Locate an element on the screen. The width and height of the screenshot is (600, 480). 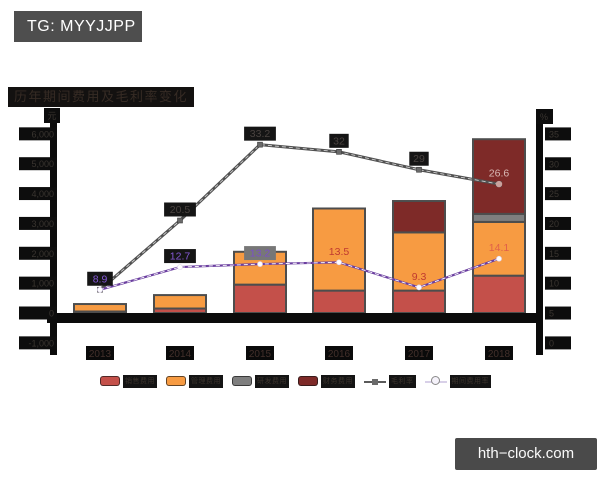
legend-label: 销售费用 is located at coordinates (140, 381).